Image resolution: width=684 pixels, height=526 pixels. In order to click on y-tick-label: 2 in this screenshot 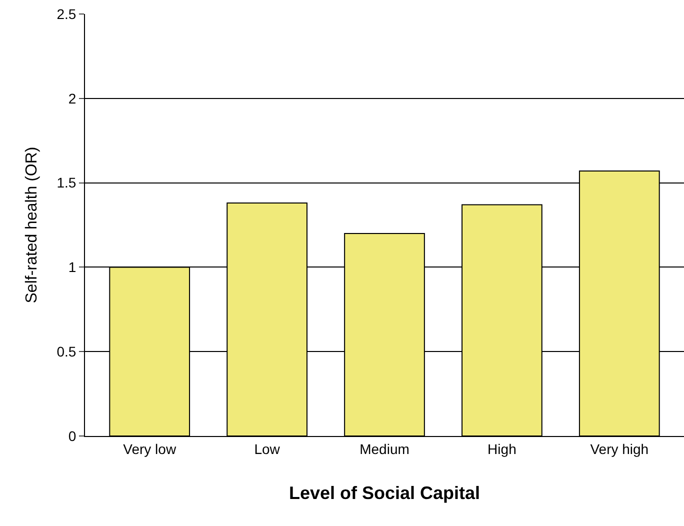, I will do `click(72, 98)`.